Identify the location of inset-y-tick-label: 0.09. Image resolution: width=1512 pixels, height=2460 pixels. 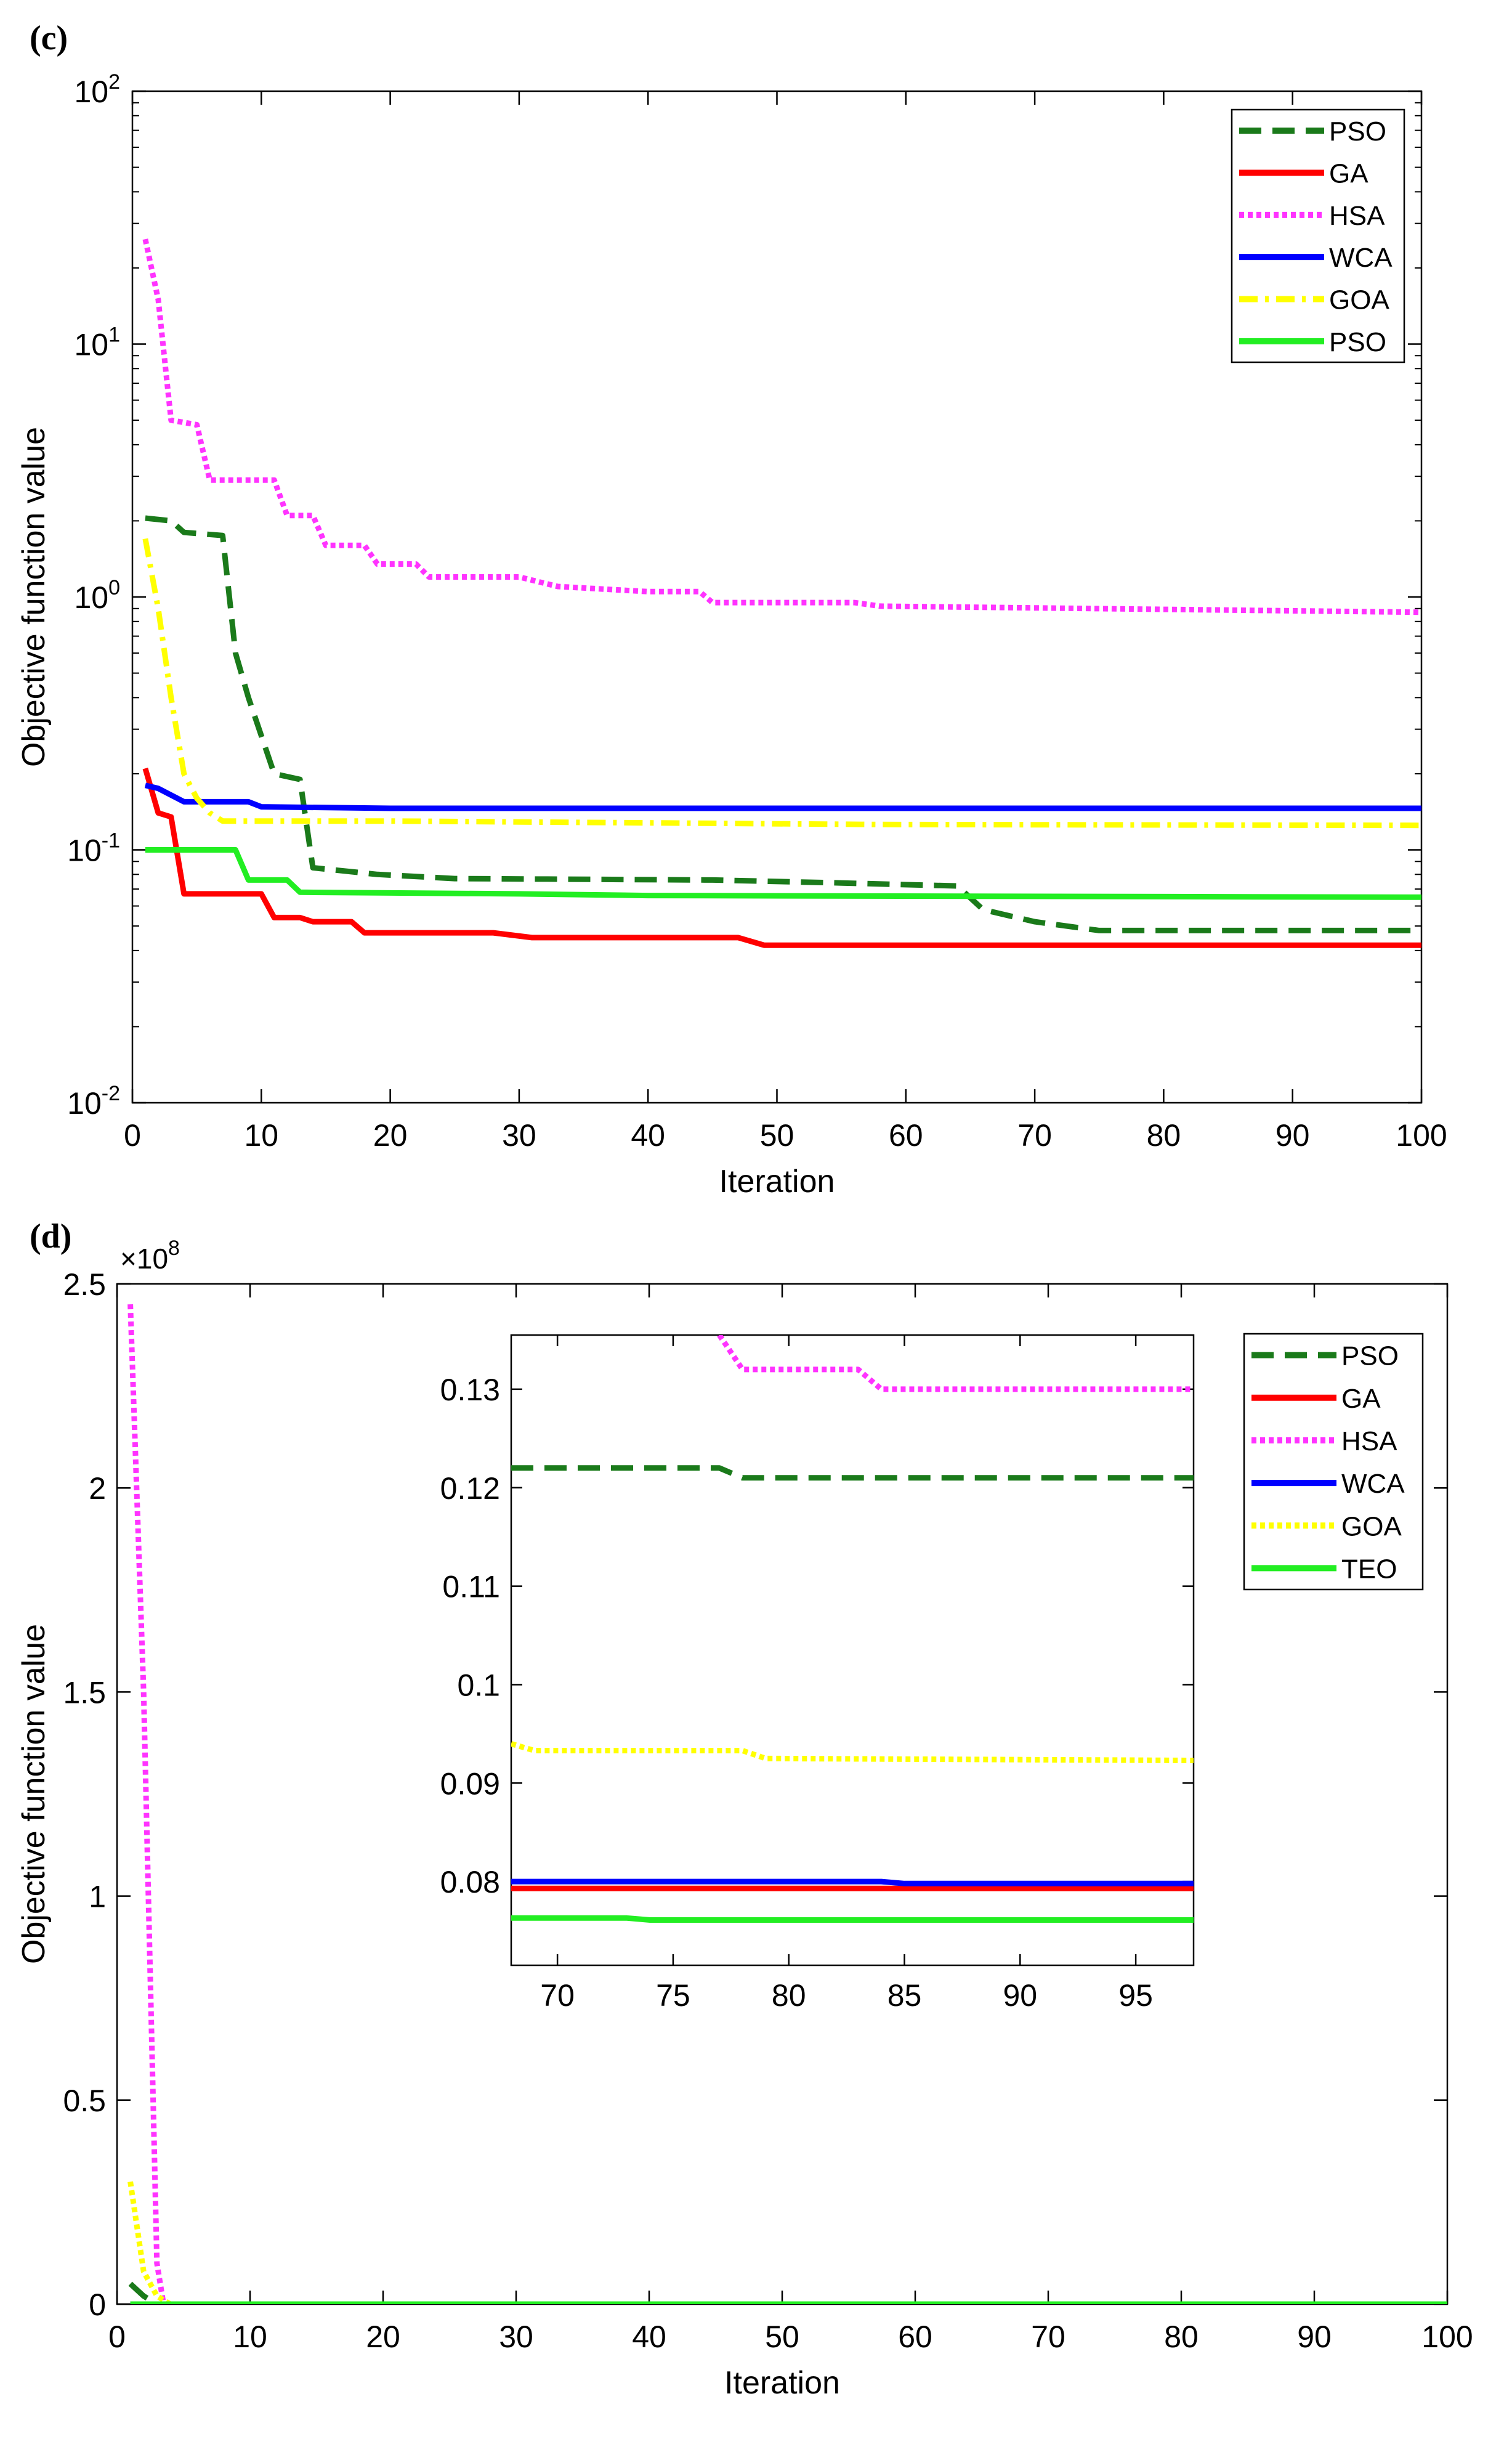
(470, 1784).